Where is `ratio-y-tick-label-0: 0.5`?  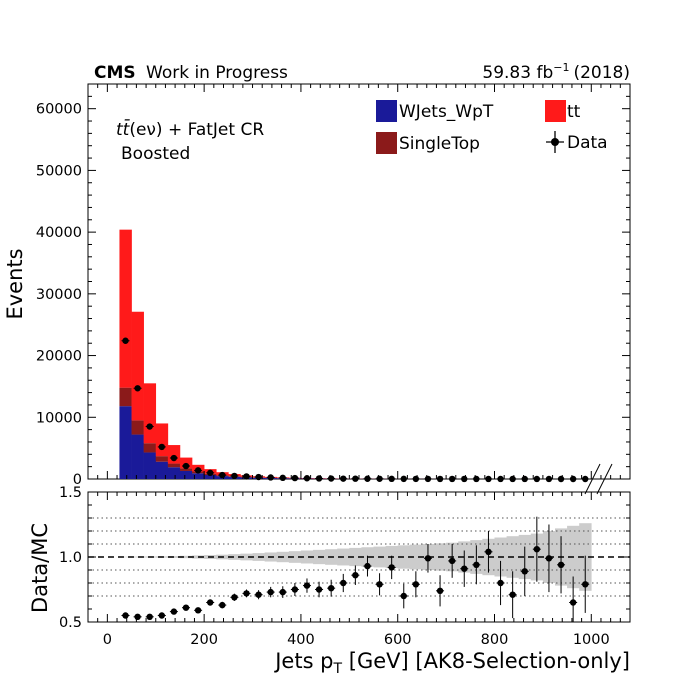 ratio-y-tick-label-0: 0.5 is located at coordinates (70, 623).